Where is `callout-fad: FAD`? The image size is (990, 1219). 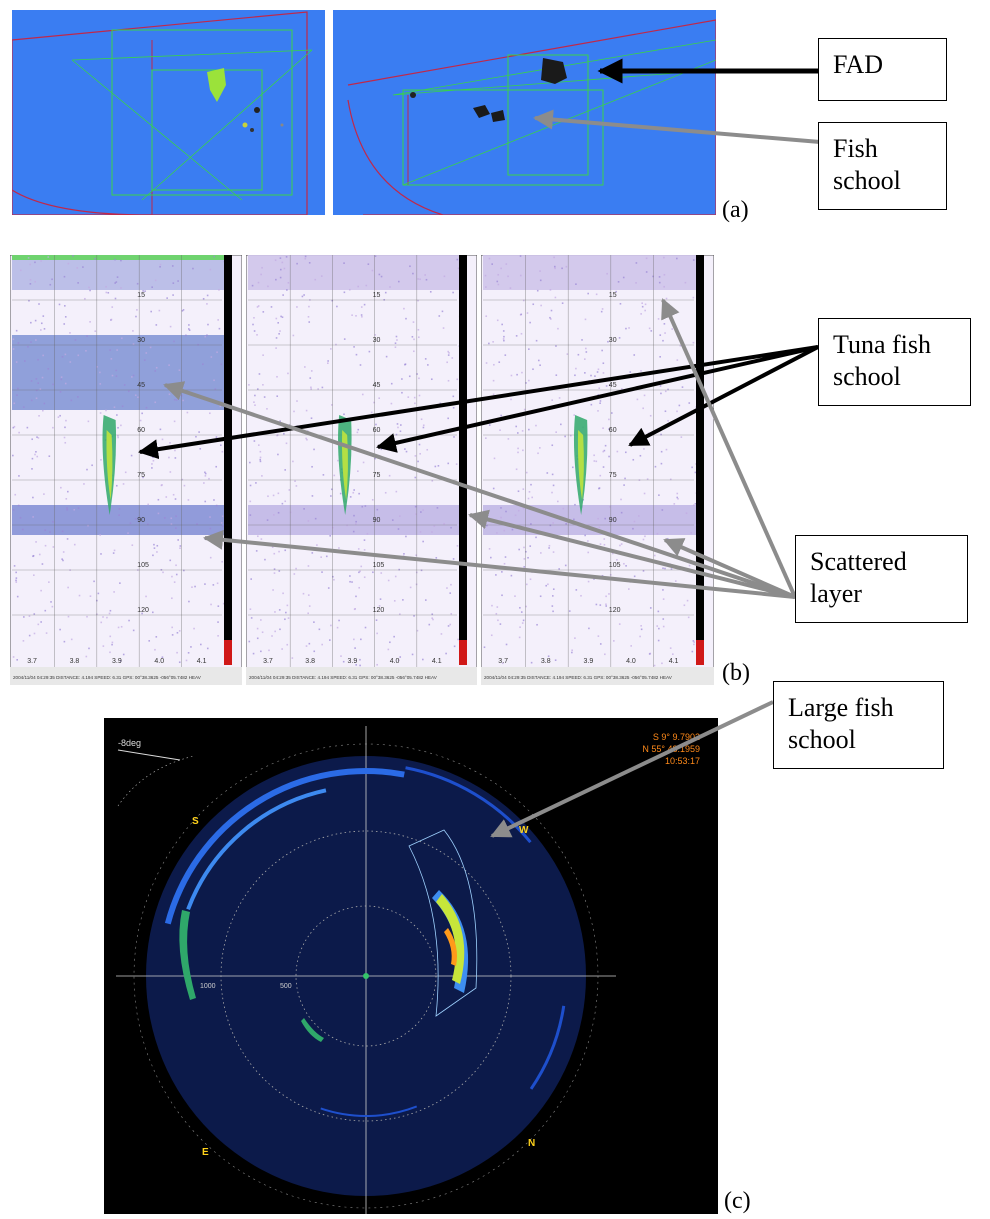
callout-fad: FAD is located at coordinates (882, 69).